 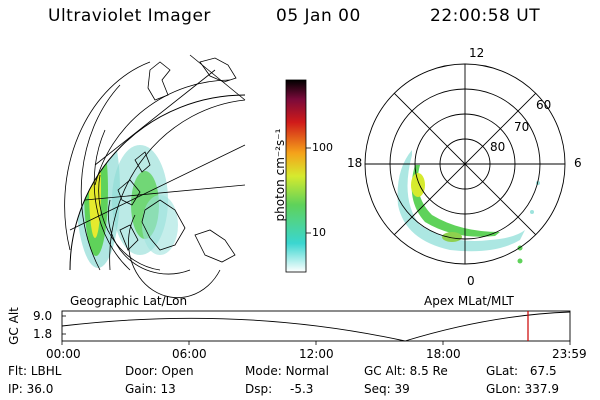 What do you see at coordinates (46, 371) in the screenshot?
I see `footer-flt-value: LBHL` at bounding box center [46, 371].